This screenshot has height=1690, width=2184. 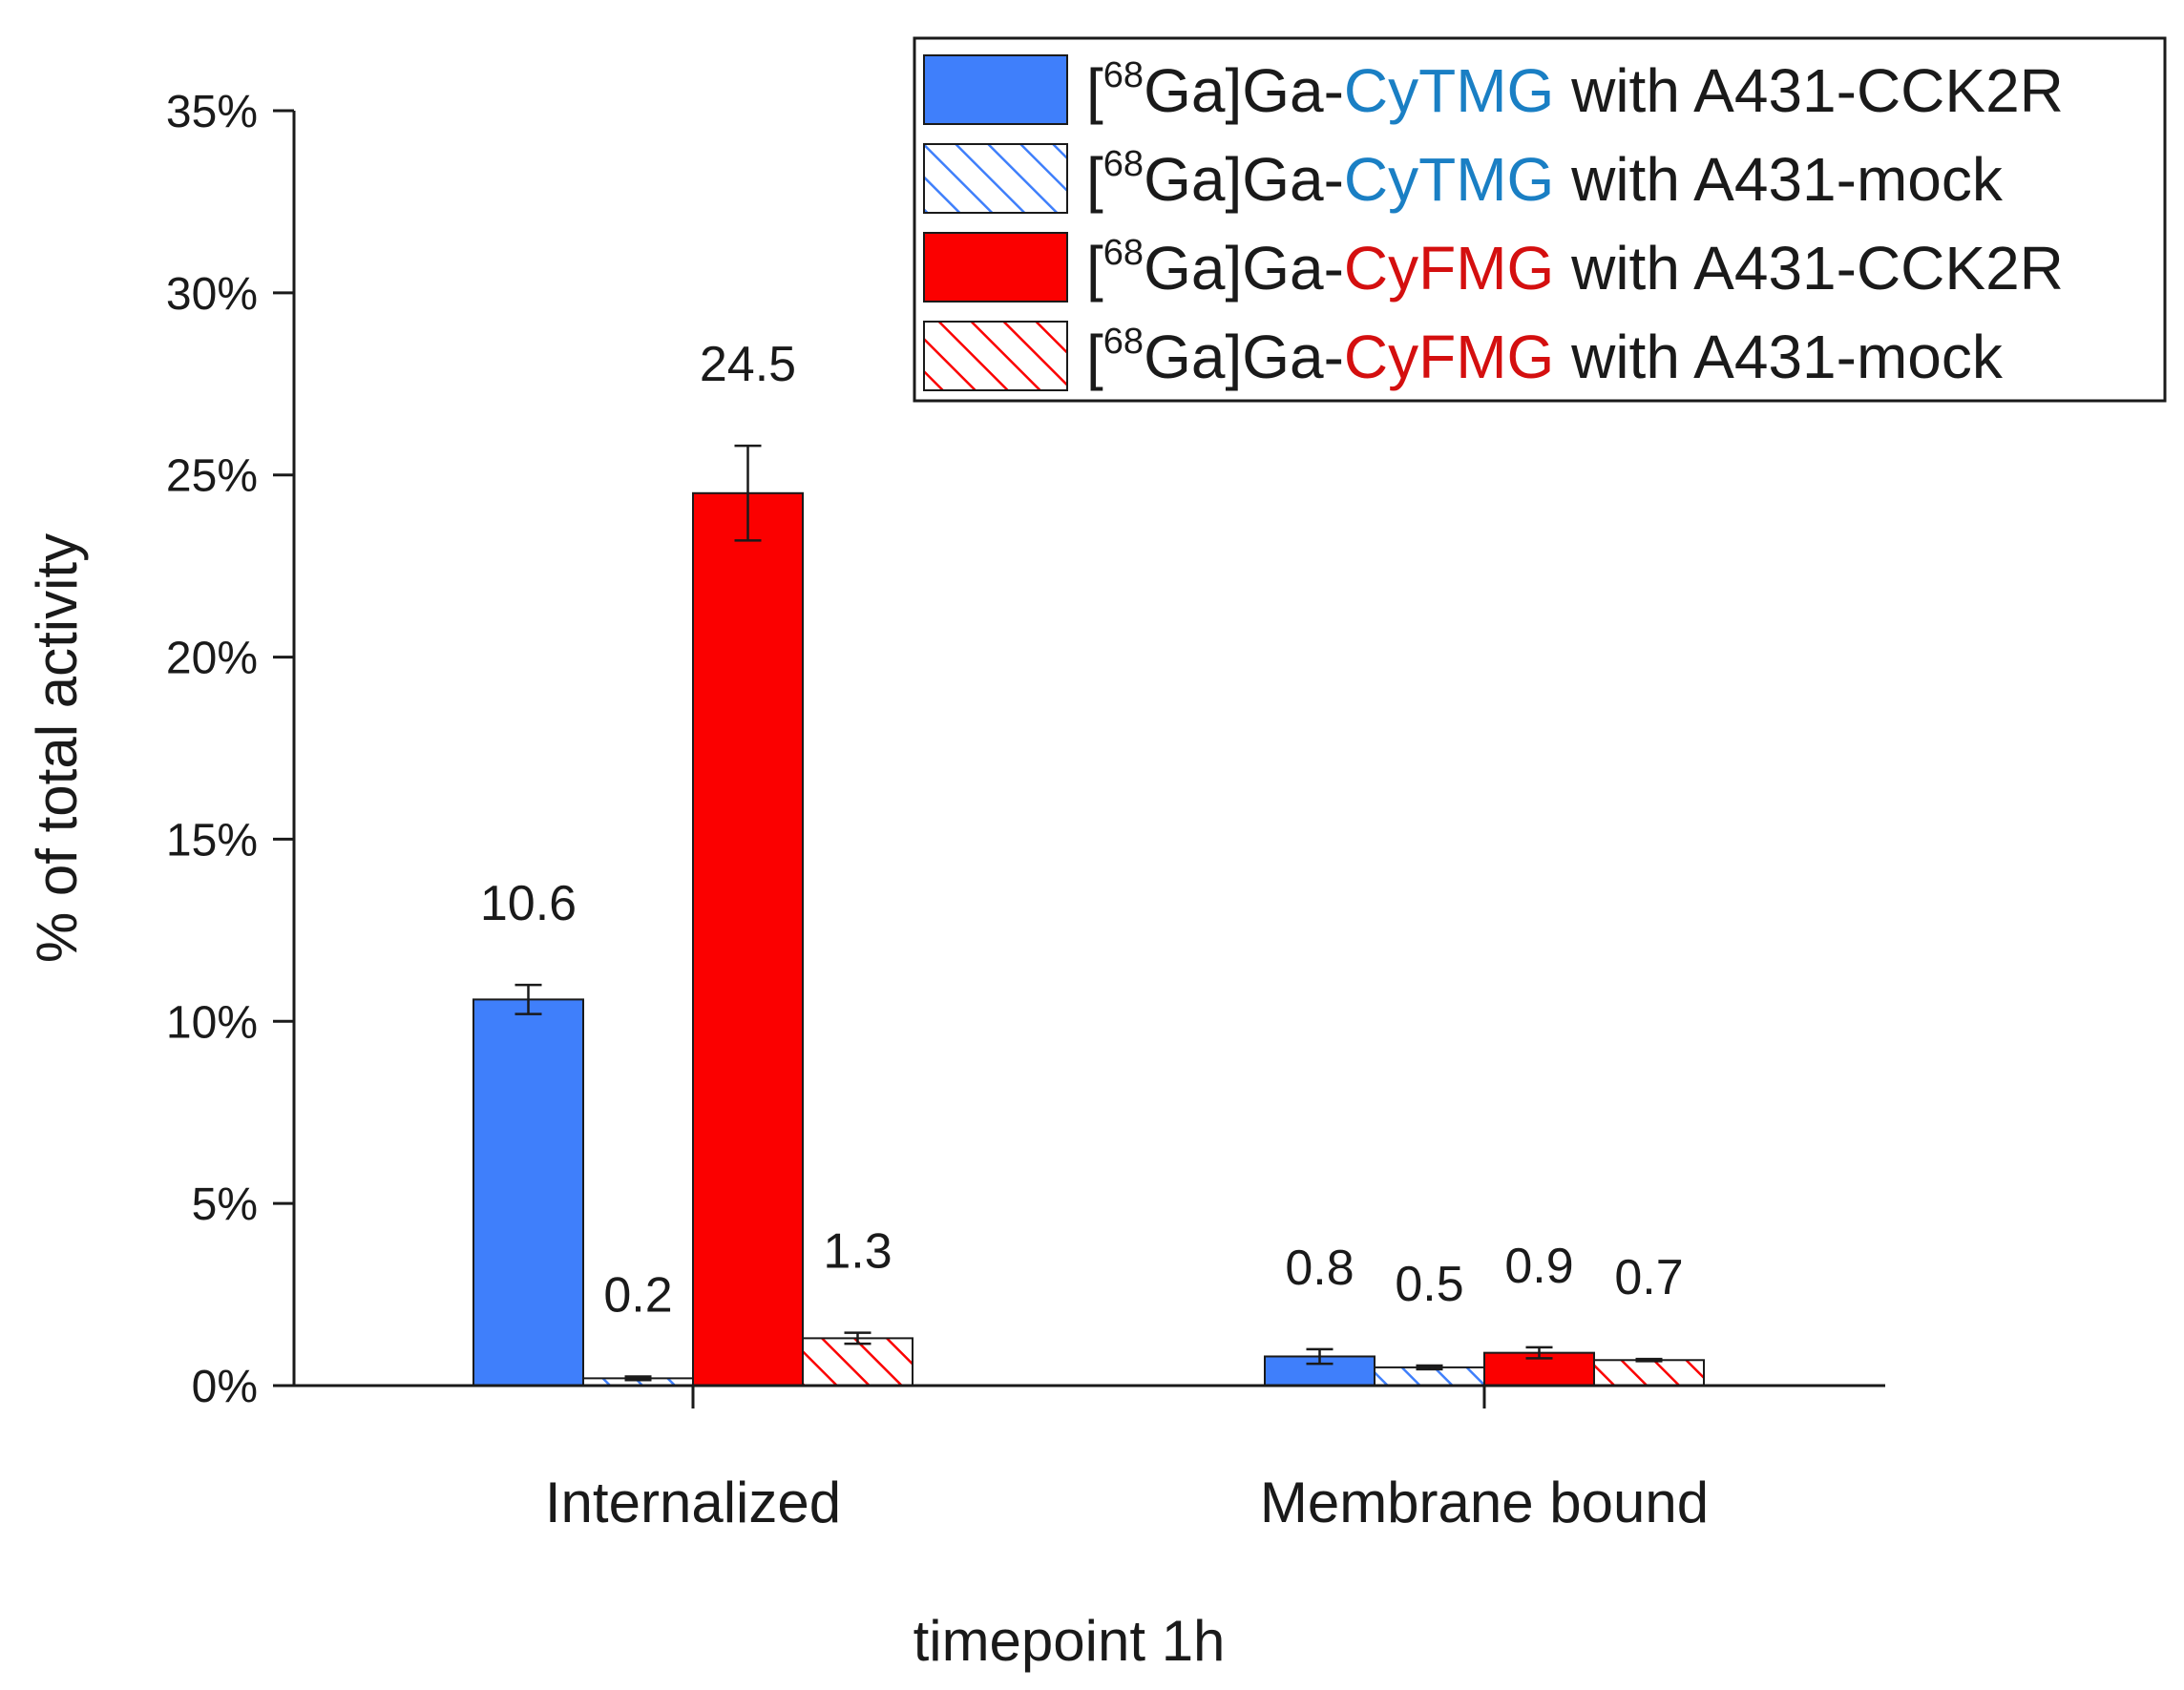 I want to click on bar-3-internalized, so click(x=748, y=939).